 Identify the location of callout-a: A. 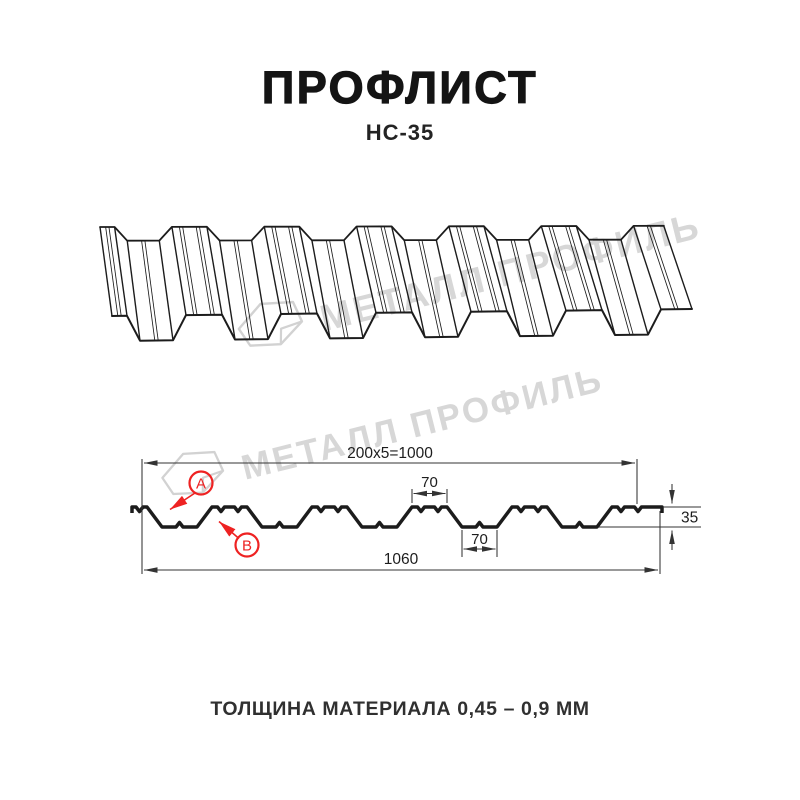
(191, 490).